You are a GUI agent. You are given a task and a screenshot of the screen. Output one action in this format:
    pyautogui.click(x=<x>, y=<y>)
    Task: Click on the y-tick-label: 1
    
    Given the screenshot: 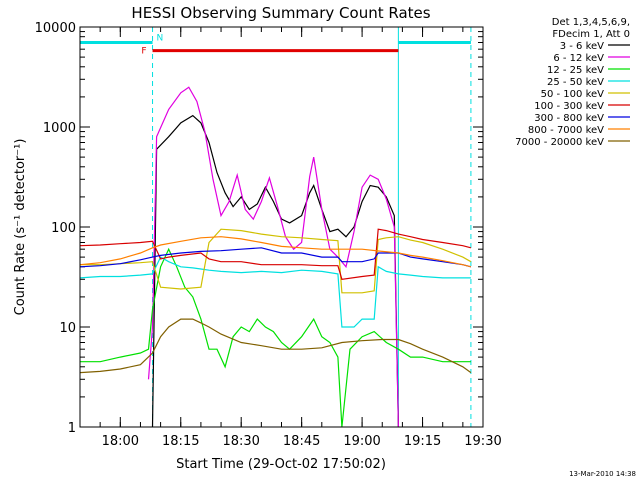 What is the action you would take?
    pyautogui.click(x=72, y=428)
    